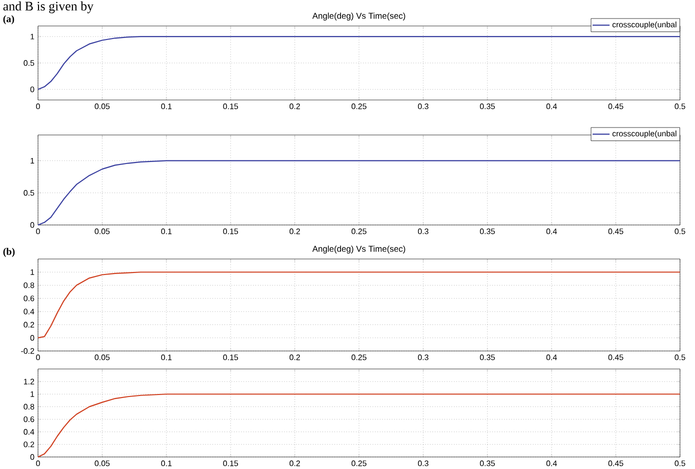  Describe the element at coordinates (48, 7) in the screenshot. I see `text: and B is given by` at that location.